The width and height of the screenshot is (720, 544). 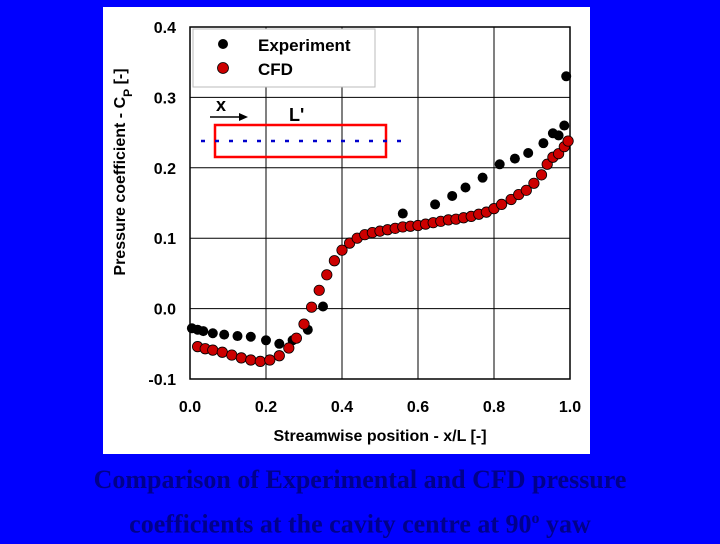 What do you see at coordinates (302, 127) in the screenshot?
I see `cavity-schematic: x L'` at bounding box center [302, 127].